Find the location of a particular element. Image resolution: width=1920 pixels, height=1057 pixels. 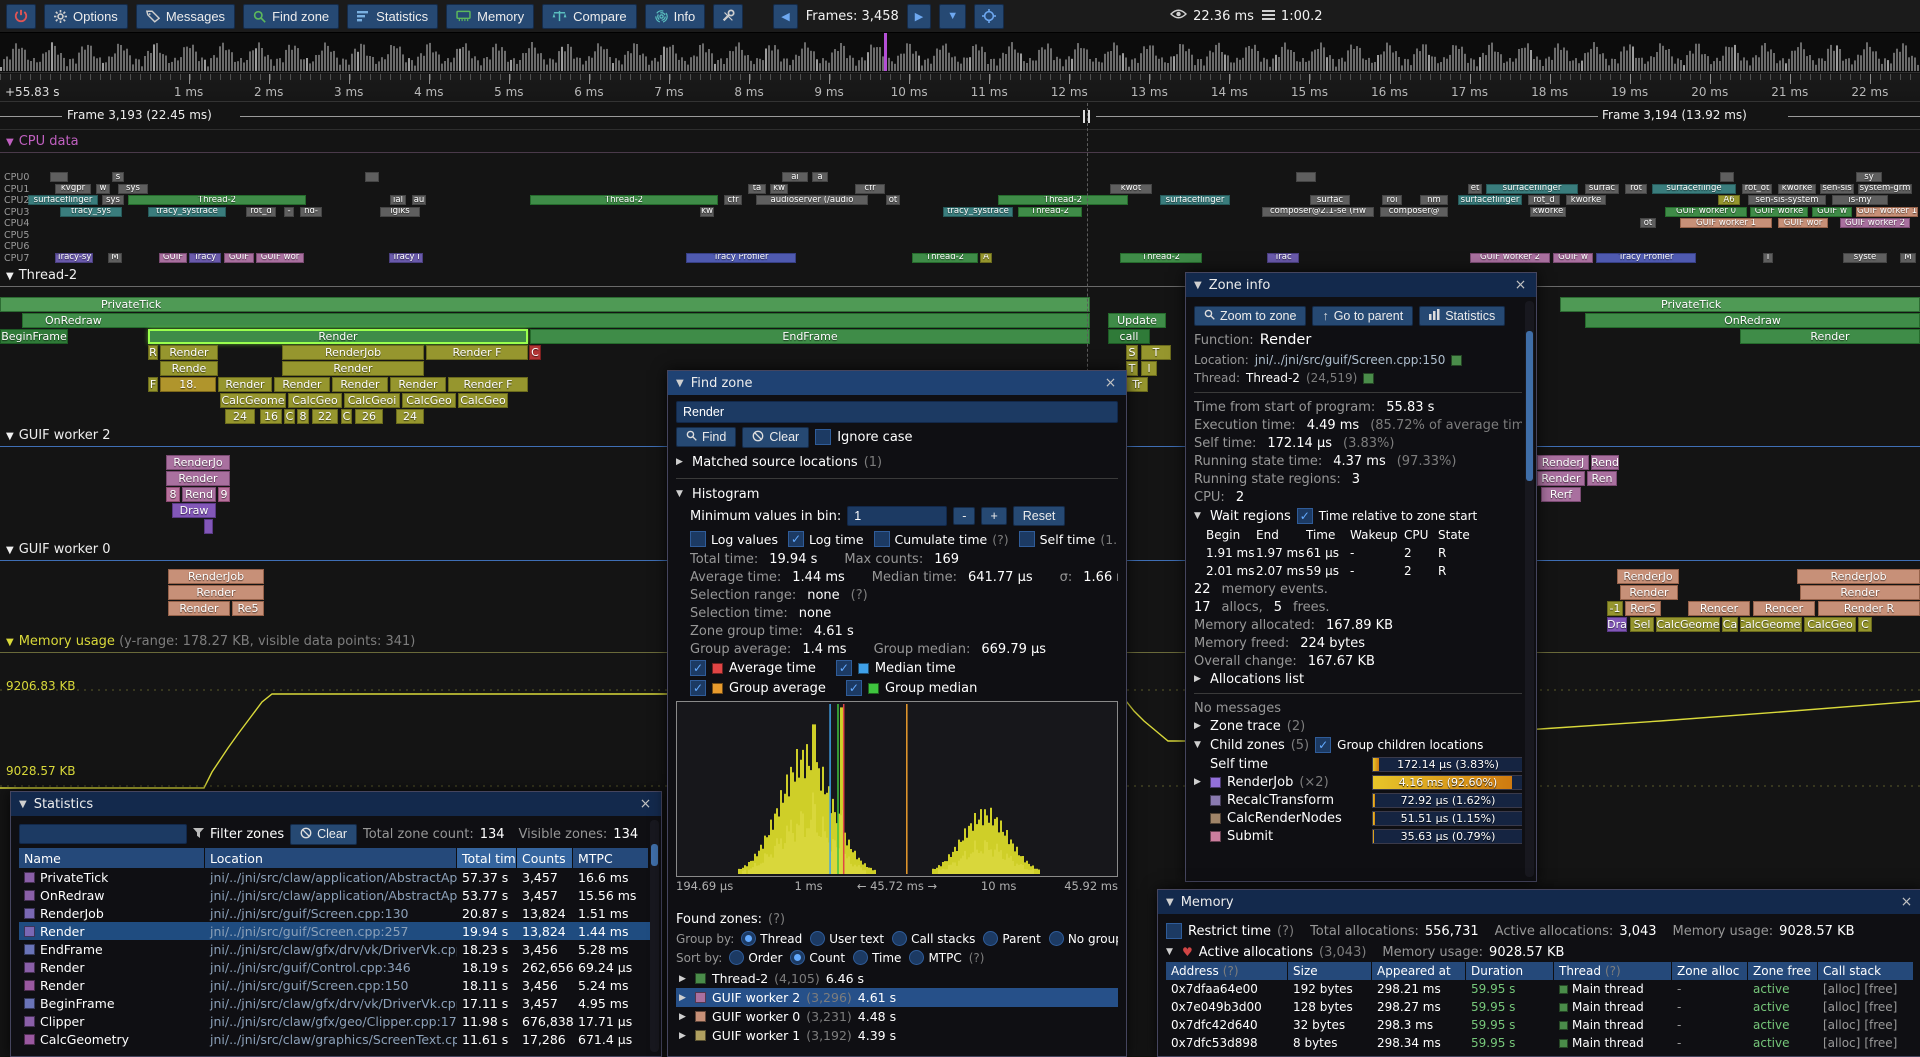

help-icon: (1.16%) is located at coordinates (1109, 539).